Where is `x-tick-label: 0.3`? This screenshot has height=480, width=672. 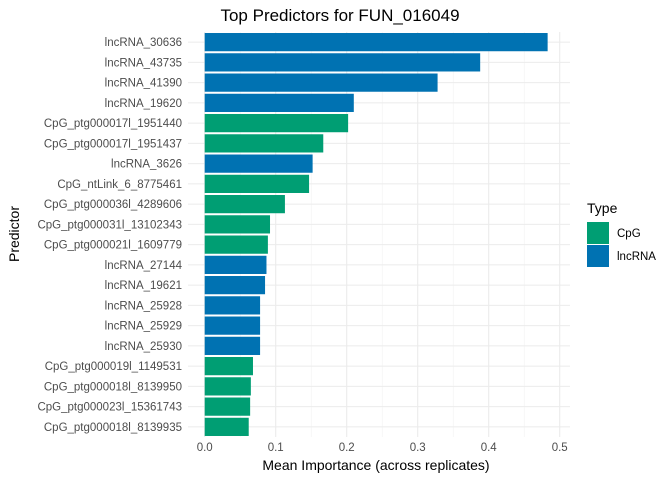
x-tick-label: 0.3 is located at coordinates (418, 448).